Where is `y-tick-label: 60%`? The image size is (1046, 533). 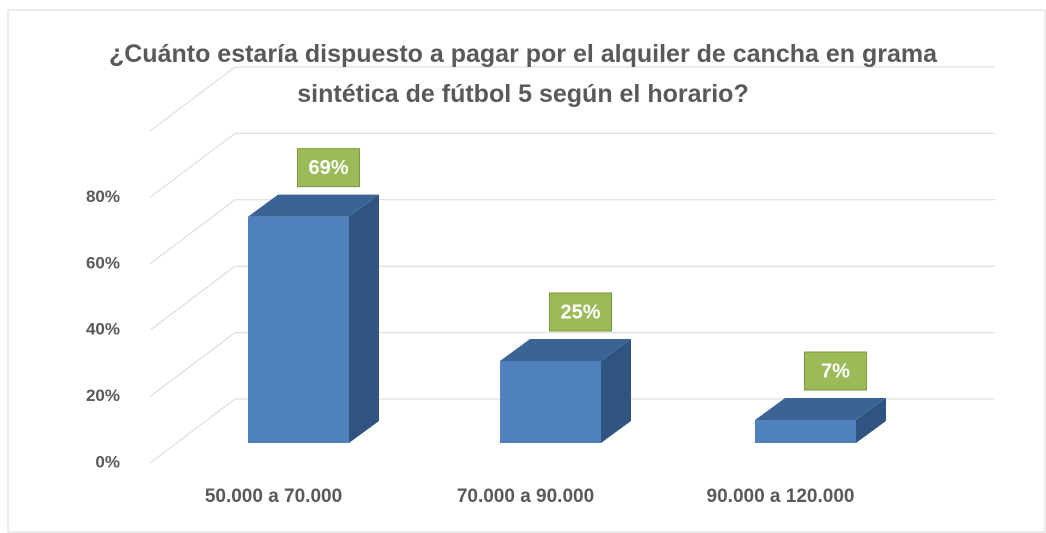 y-tick-label: 60% is located at coordinates (103, 262).